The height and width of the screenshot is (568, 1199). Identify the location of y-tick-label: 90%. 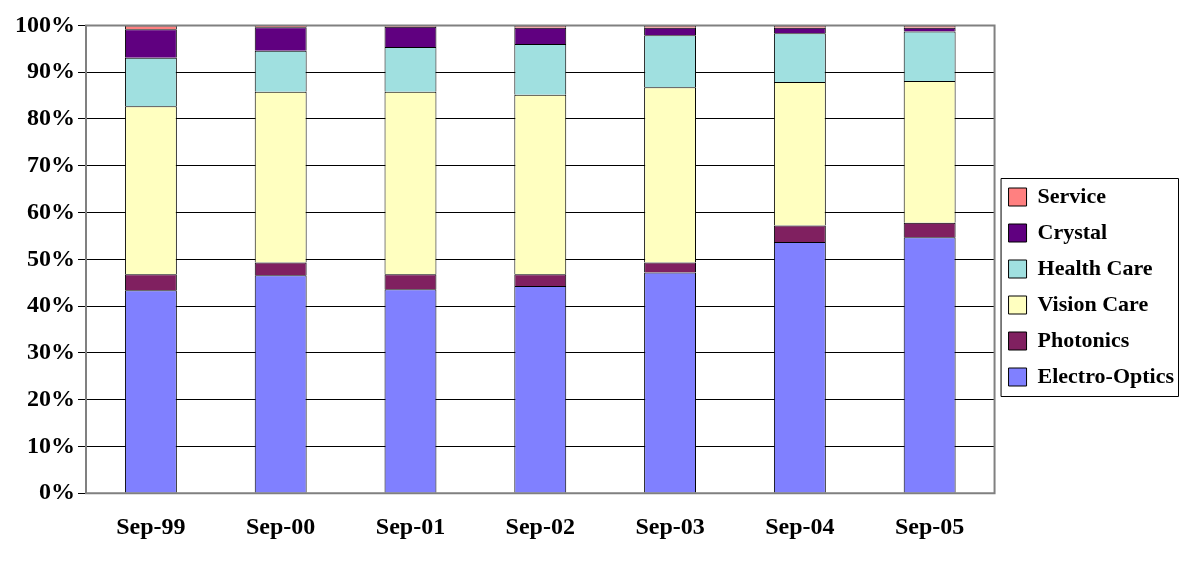
(51, 70).